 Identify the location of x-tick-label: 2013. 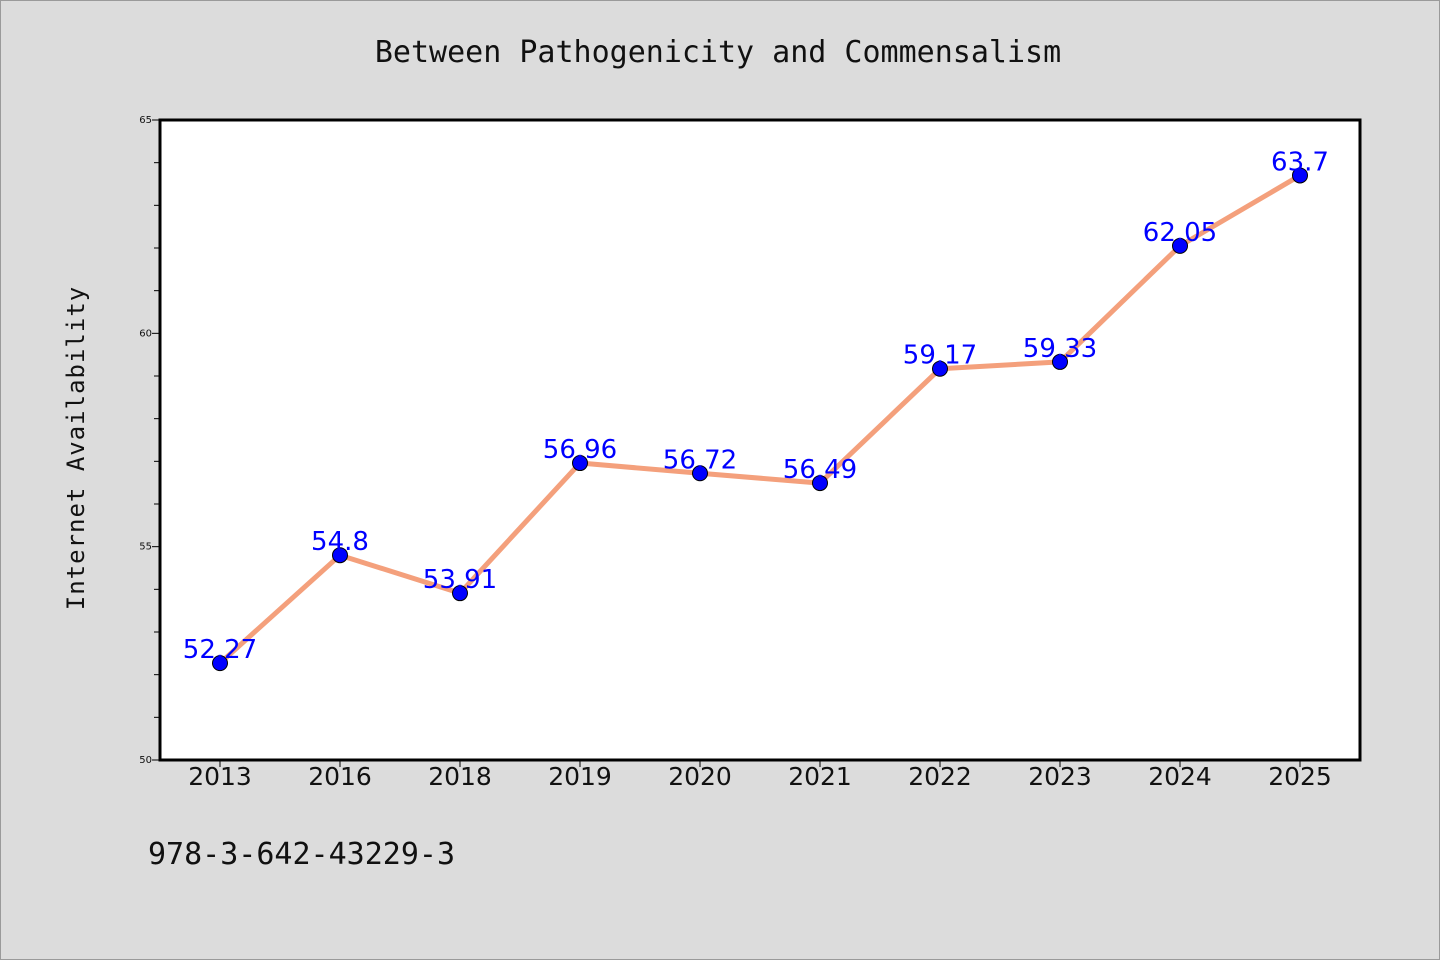
(220, 776).